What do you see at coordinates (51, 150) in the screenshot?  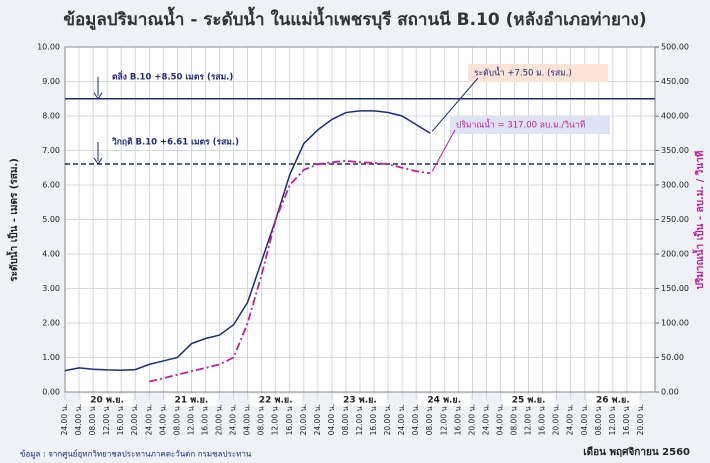 I see `y-tick-label: 7.00` at bounding box center [51, 150].